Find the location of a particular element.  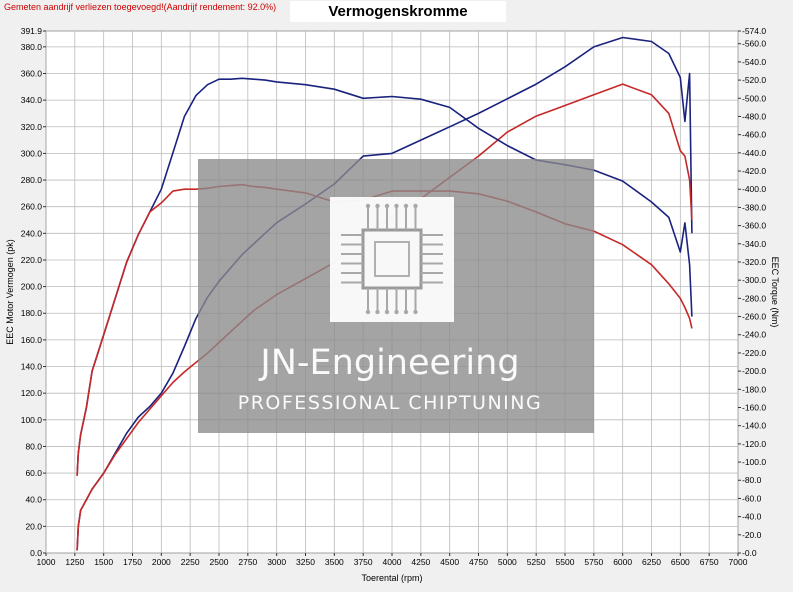

tick-label-y-right: -20.0 is located at coordinates (752, 535).